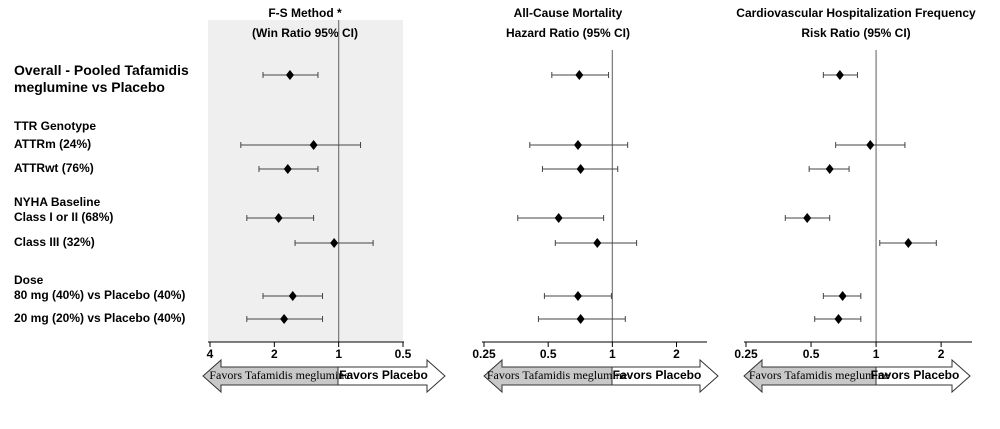 The image size is (1000, 429). I want to click on row-label: 20 mg (20%) vs Placebo (40%), so click(100, 318).